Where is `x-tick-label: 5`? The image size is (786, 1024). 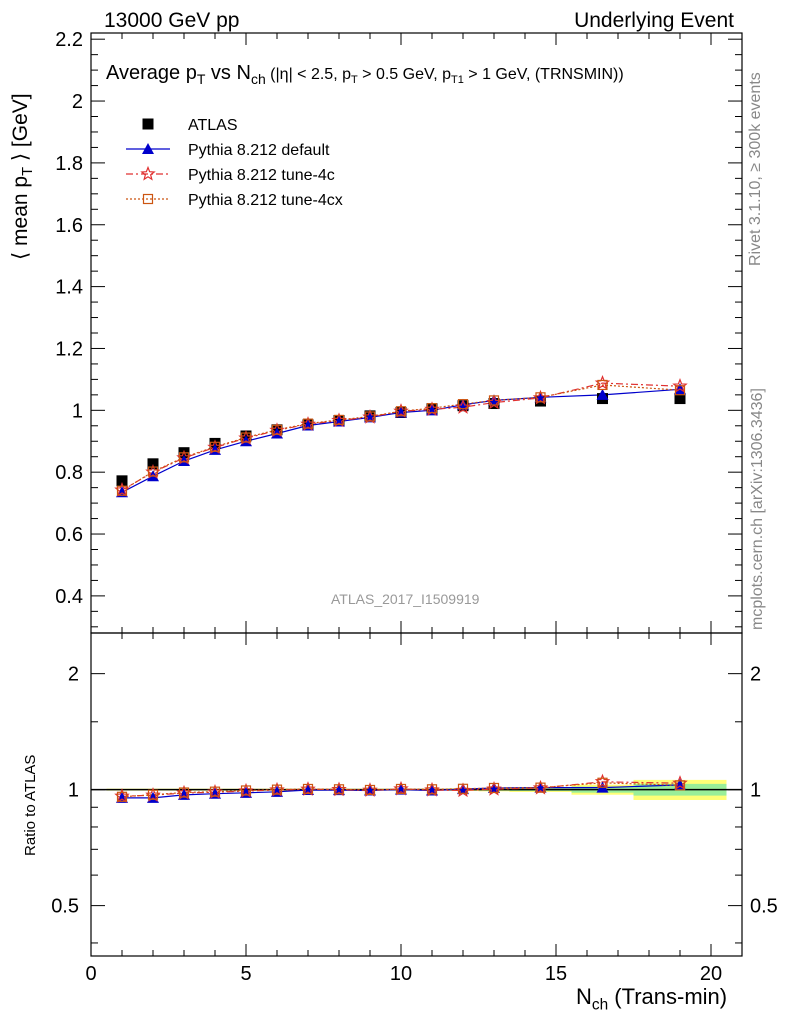
x-tick-label: 5 is located at coordinates (245, 974).